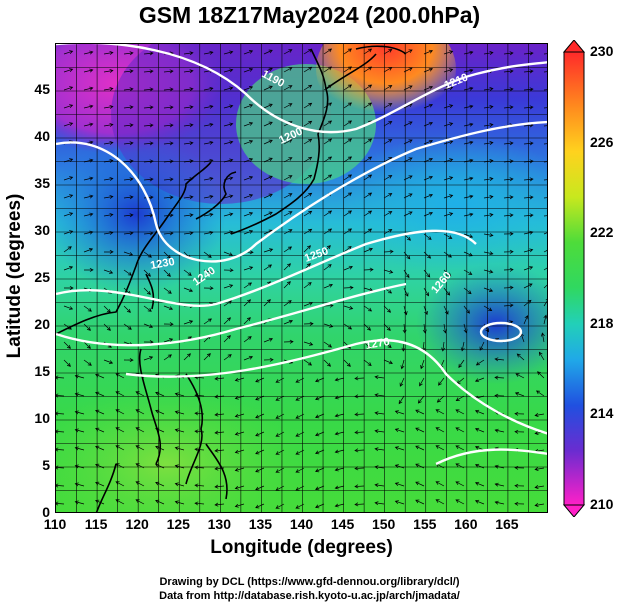 The image size is (619, 605). Describe the element at coordinates (42, 89) in the screenshot. I see `y-tick-label: 45` at that location.